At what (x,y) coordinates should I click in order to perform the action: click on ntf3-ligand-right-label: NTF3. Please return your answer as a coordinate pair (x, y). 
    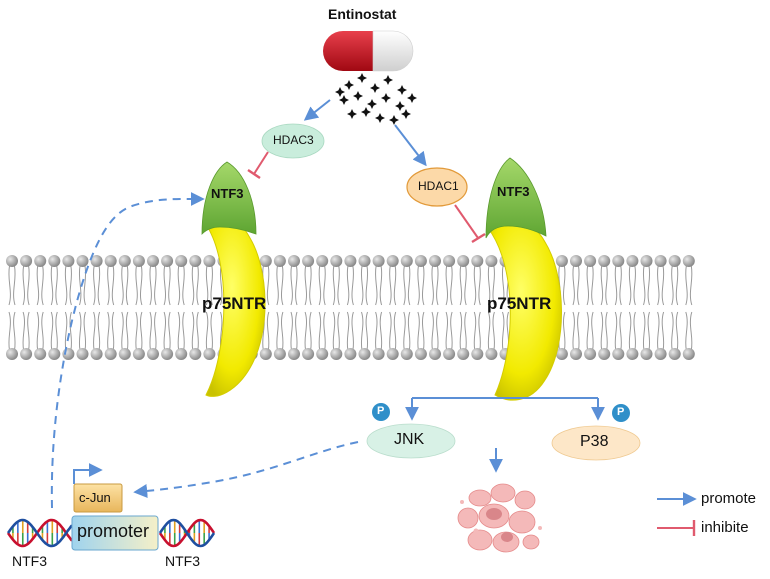
    Looking at the image, I should click on (513, 191).